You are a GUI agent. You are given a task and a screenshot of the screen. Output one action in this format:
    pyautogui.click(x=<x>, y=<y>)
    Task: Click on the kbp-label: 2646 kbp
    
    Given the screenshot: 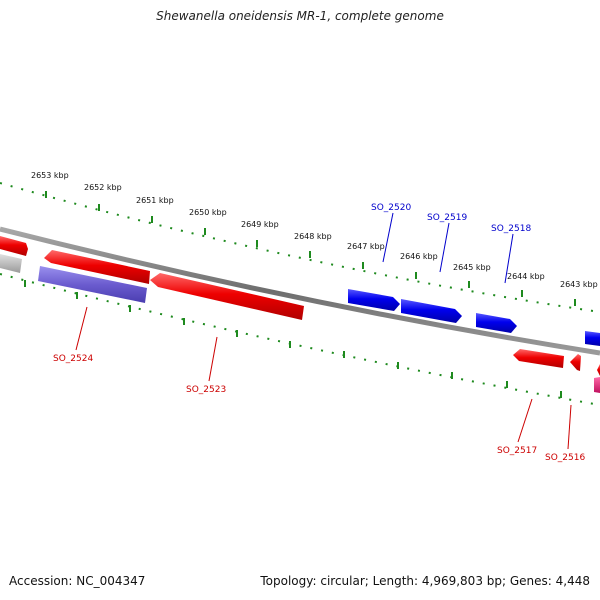 What is the action you would take?
    pyautogui.click(x=419, y=256)
    